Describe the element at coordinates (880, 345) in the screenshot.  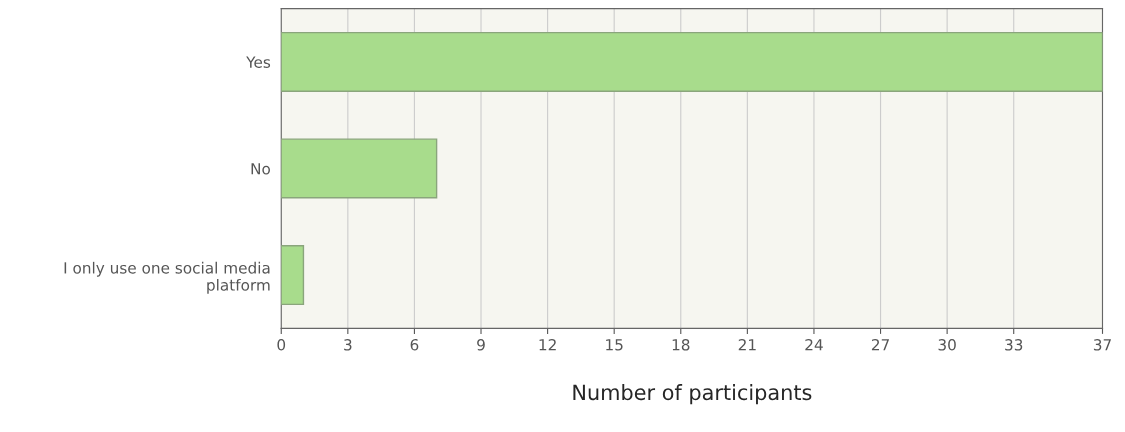
I see `x-tick-label: 27` at that location.